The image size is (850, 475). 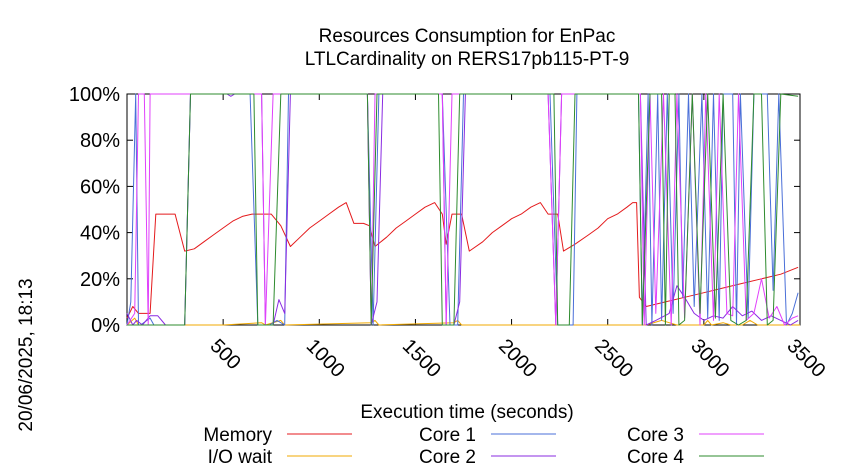 I want to click on x-axis-label: Execution time (seconds), so click(x=466, y=412).